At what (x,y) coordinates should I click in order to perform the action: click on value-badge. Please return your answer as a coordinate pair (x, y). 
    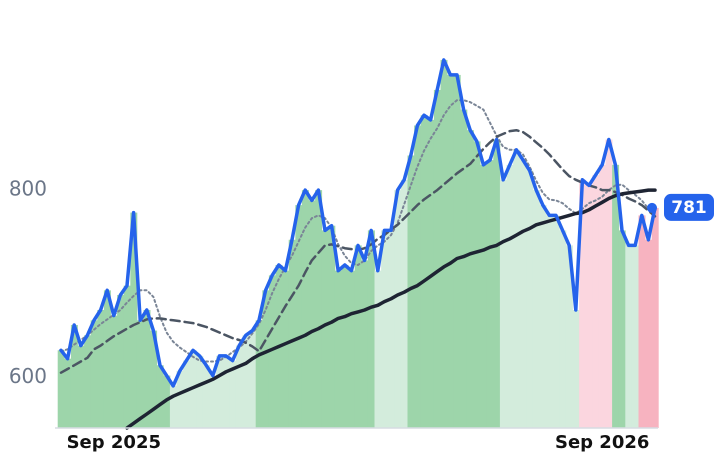
    Looking at the image, I should click on (689, 207).